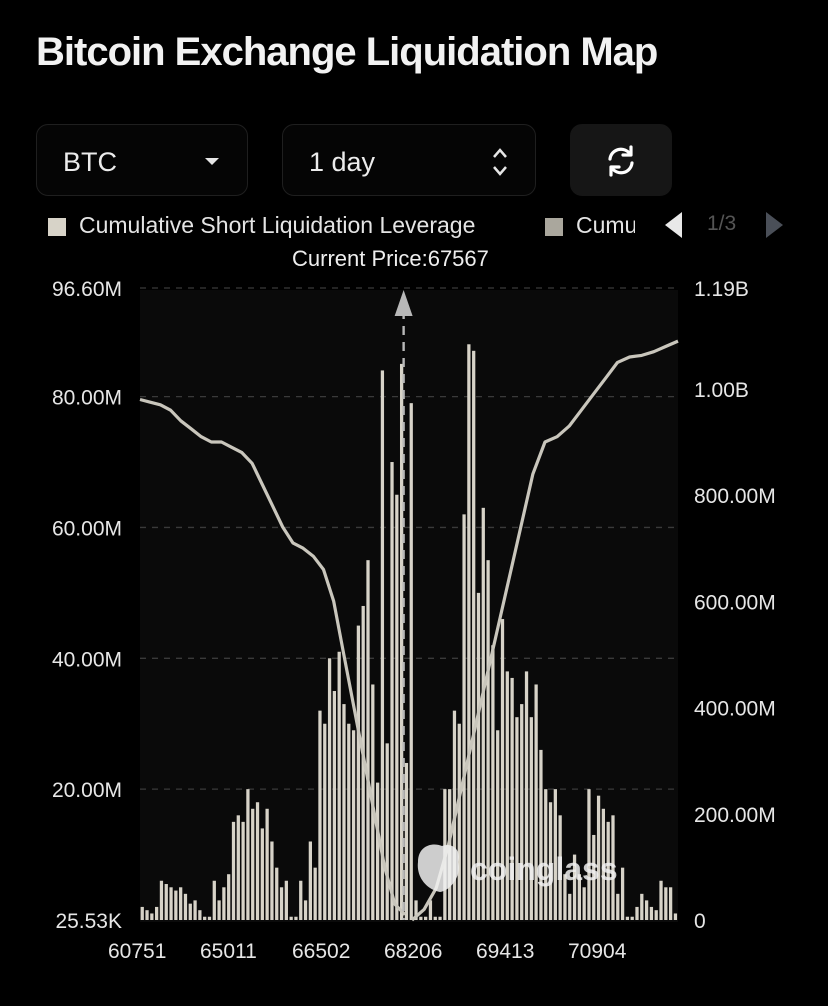  Describe the element at coordinates (721, 390) in the screenshot. I see `y-right-tick-label: 1.00B` at that location.